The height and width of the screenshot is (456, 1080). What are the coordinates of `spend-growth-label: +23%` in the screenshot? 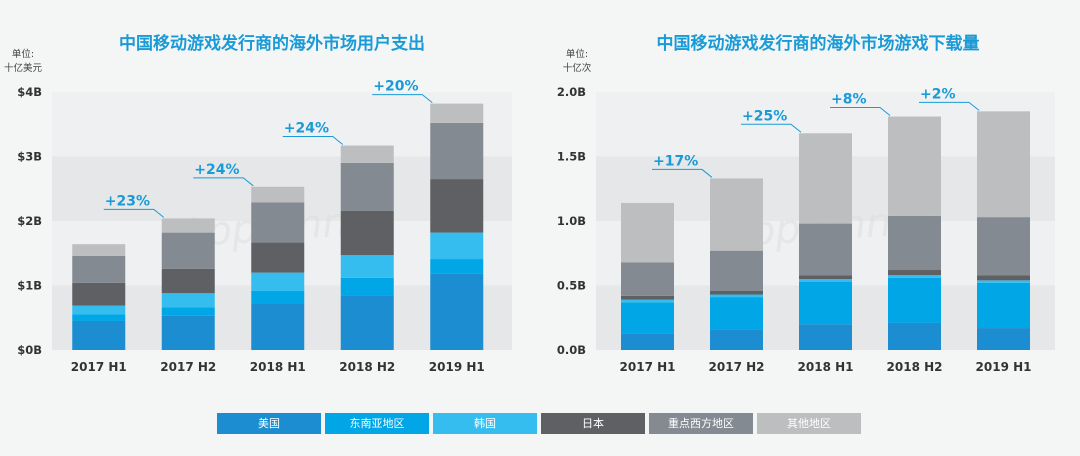 It's located at (127, 201).